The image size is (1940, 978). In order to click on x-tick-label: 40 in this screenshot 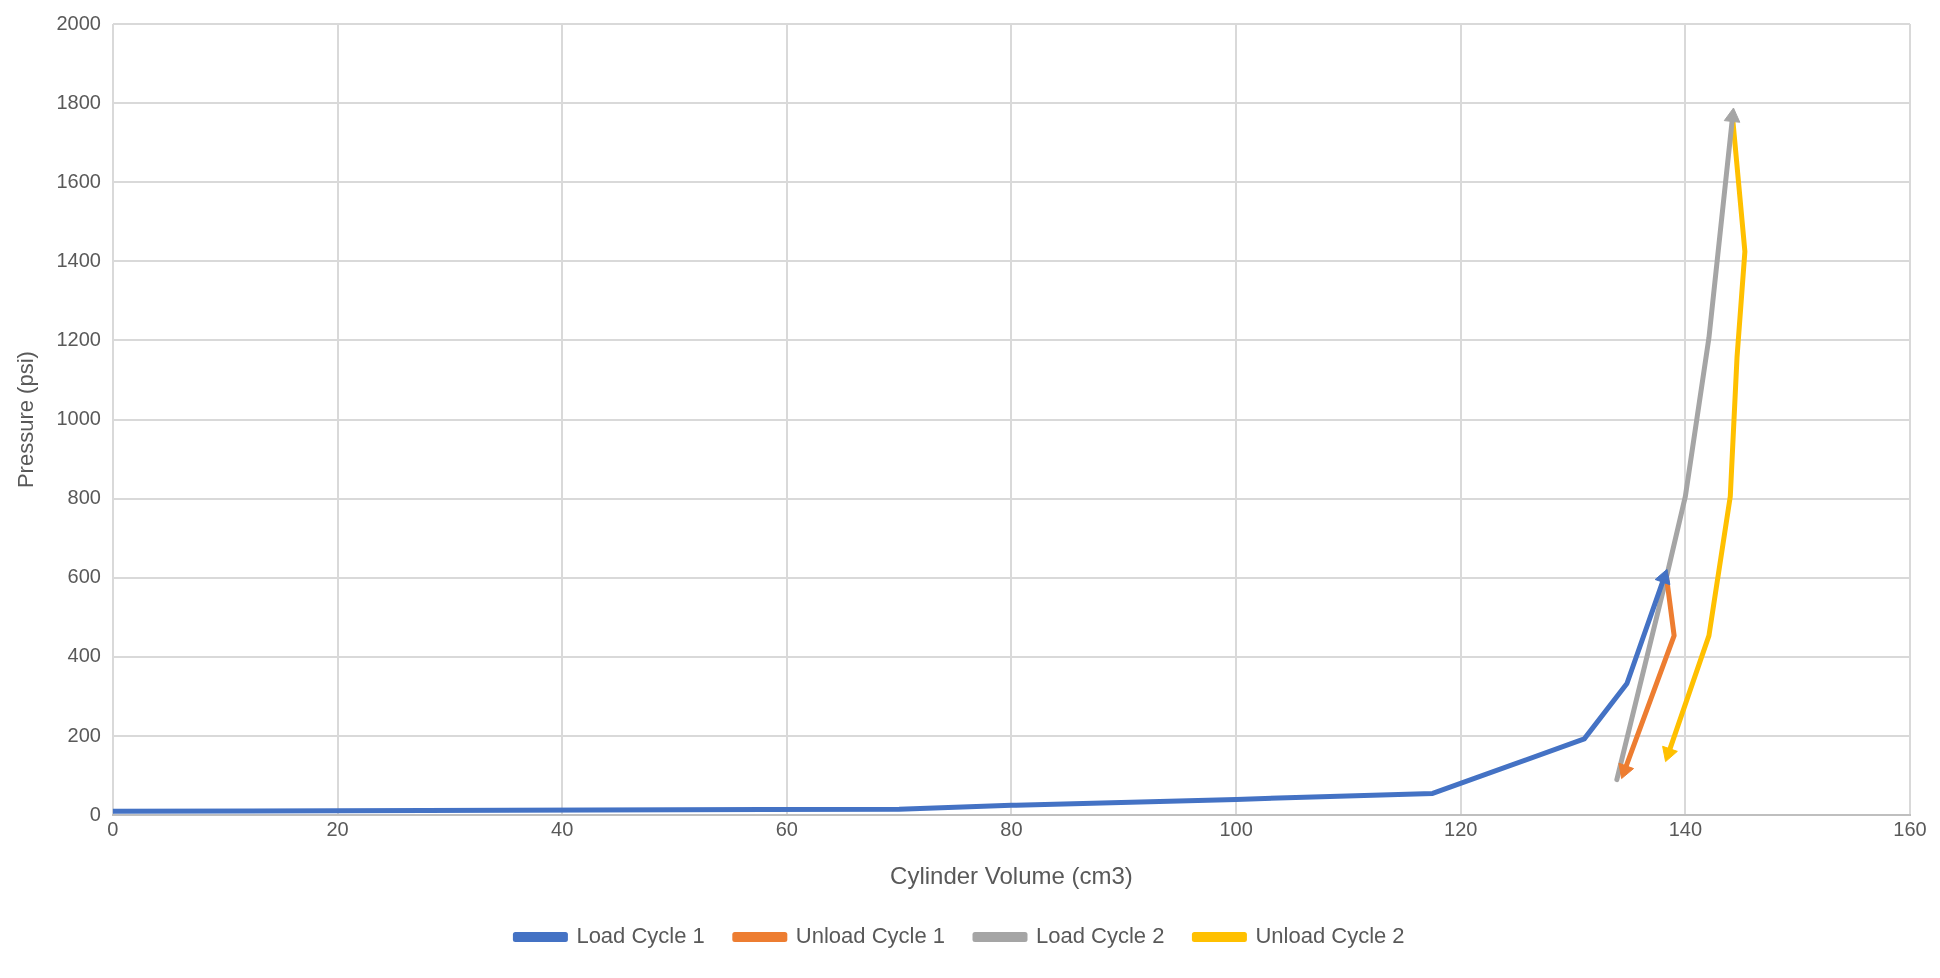, I will do `click(562, 828)`.